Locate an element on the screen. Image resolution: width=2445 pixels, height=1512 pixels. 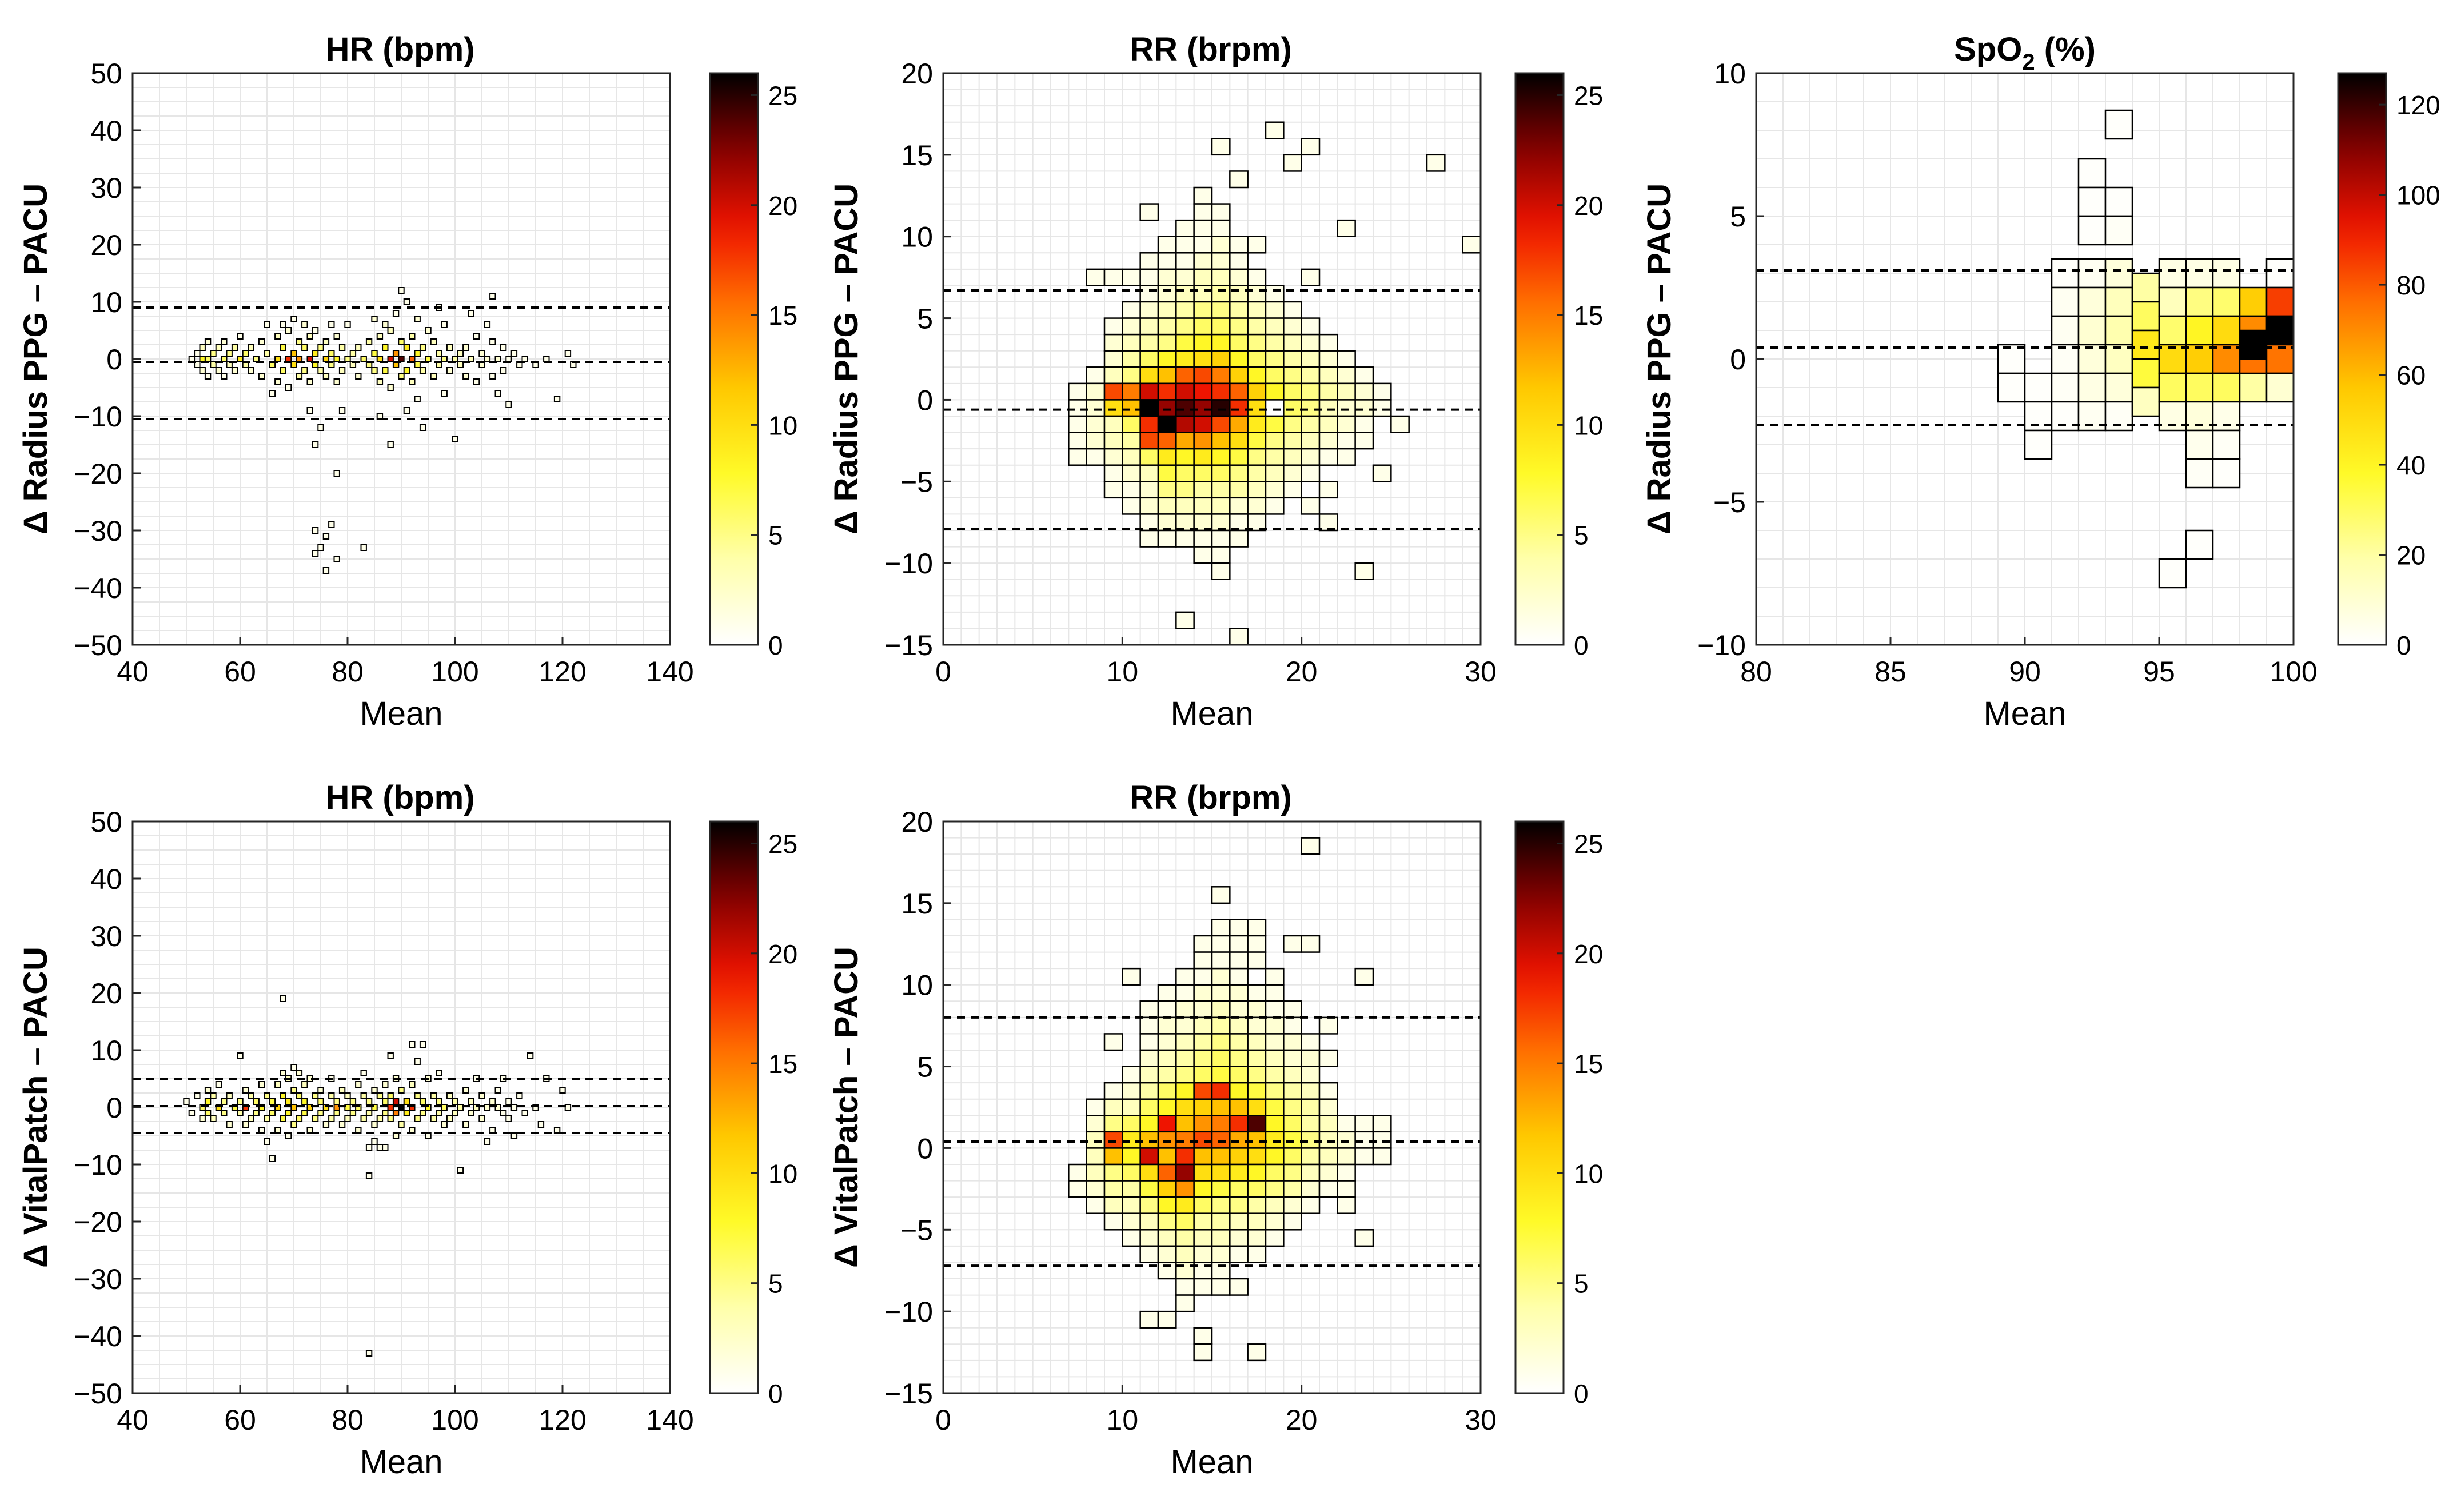
x-tick-label: 60 is located at coordinates (240, 672).